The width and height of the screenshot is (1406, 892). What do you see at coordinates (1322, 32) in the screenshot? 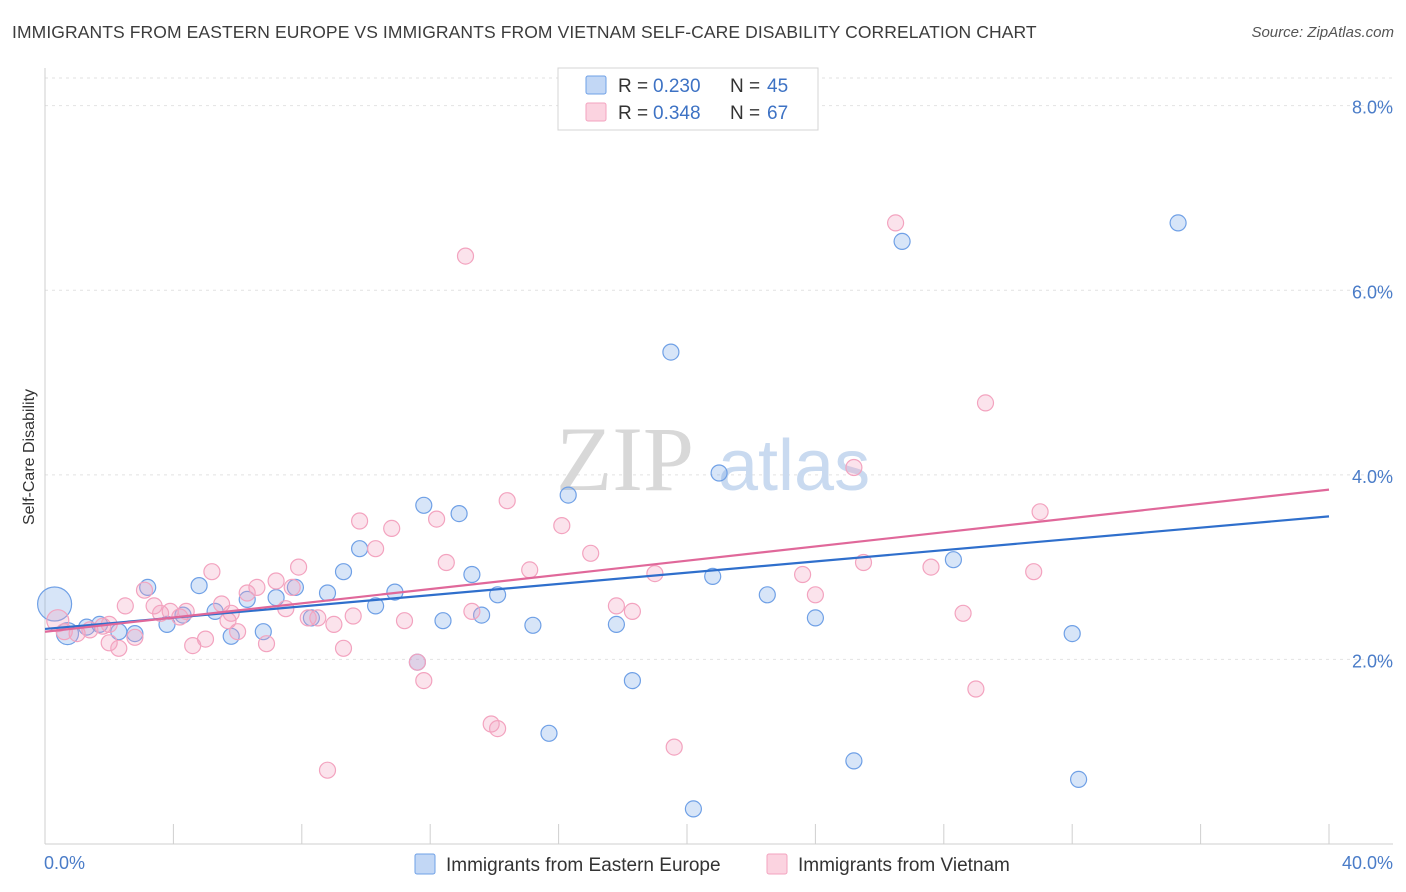
I see `source-credit: Source: ZipAtlas.com` at bounding box center [1322, 32].